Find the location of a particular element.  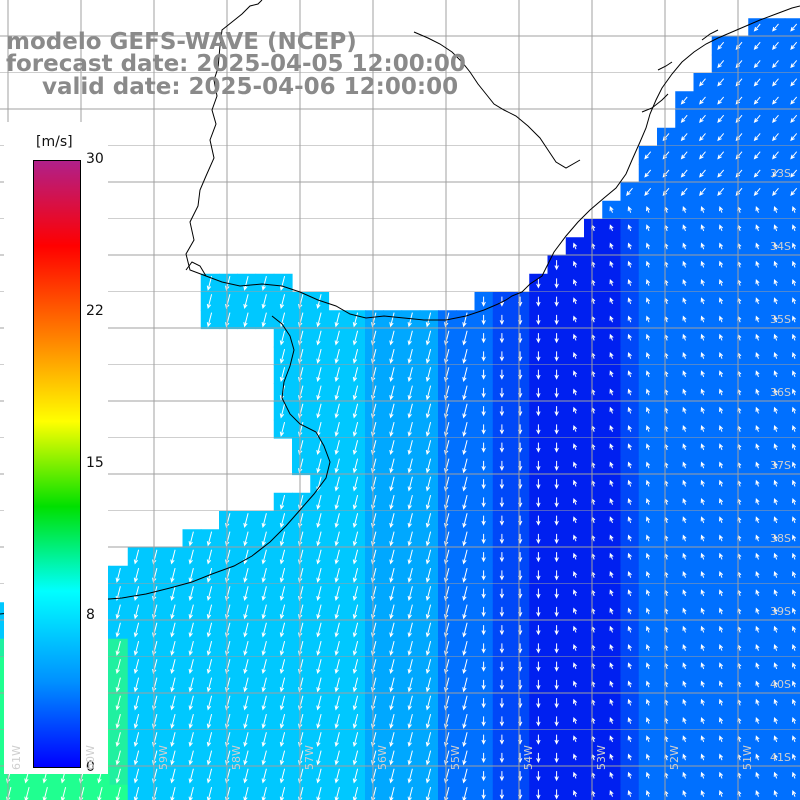

wind-speed-cell is located at coordinates (792, 192).